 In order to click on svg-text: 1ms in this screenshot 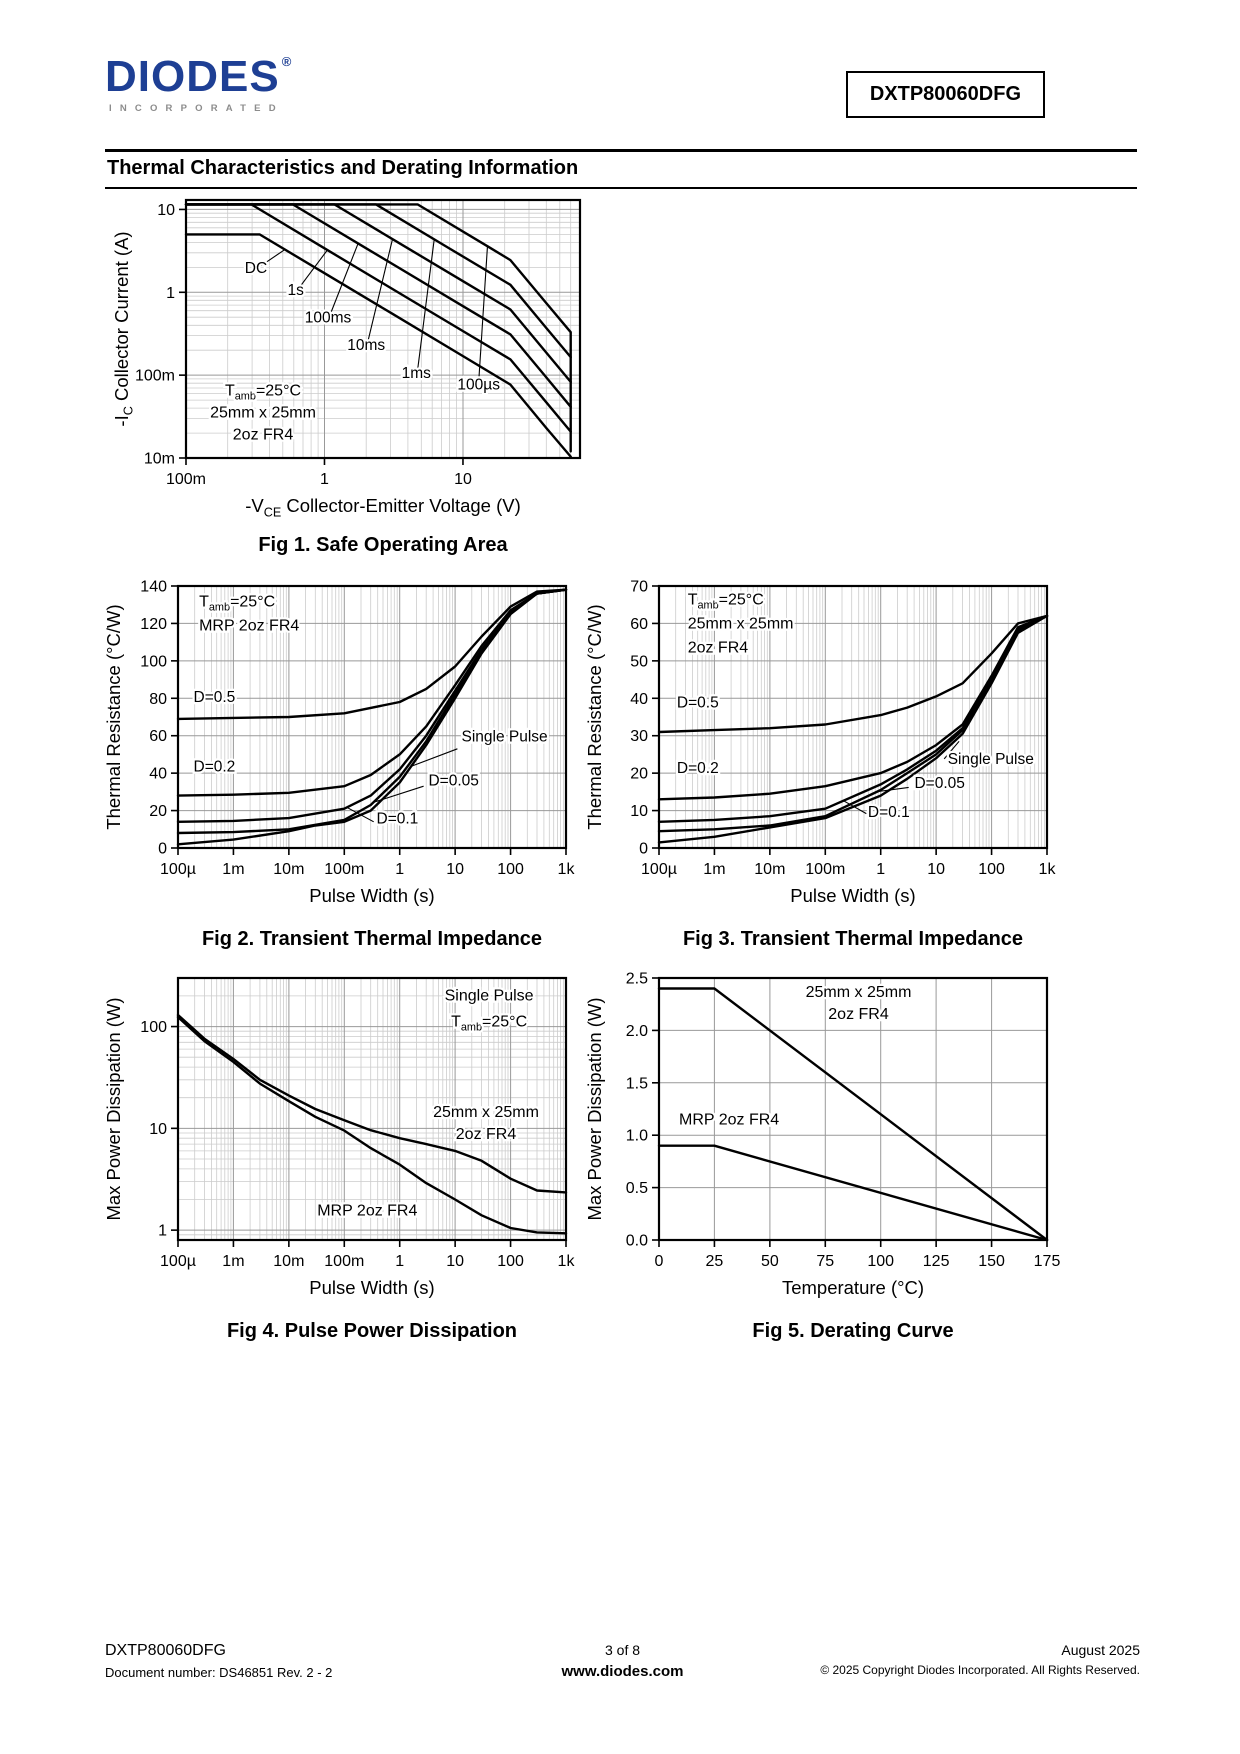, I will do `click(417, 373)`.